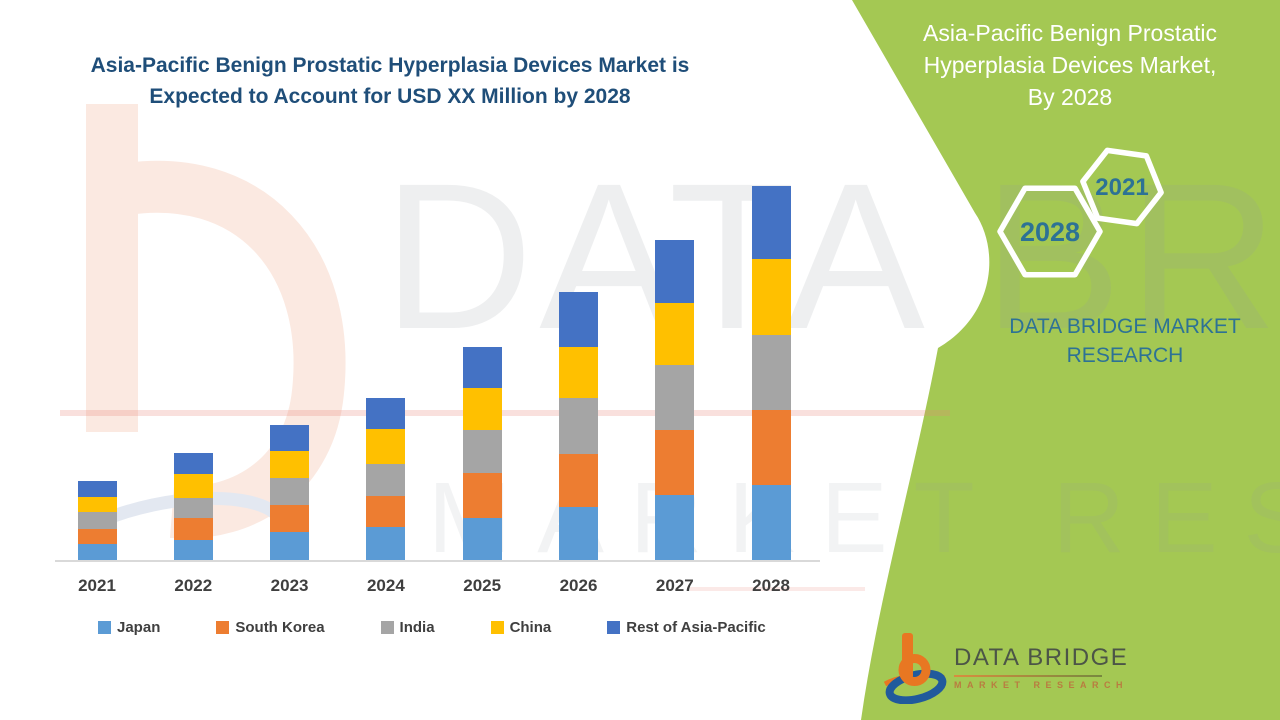 The image size is (1280, 720). I want to click on logo-b-bowl, so click(914, 670).